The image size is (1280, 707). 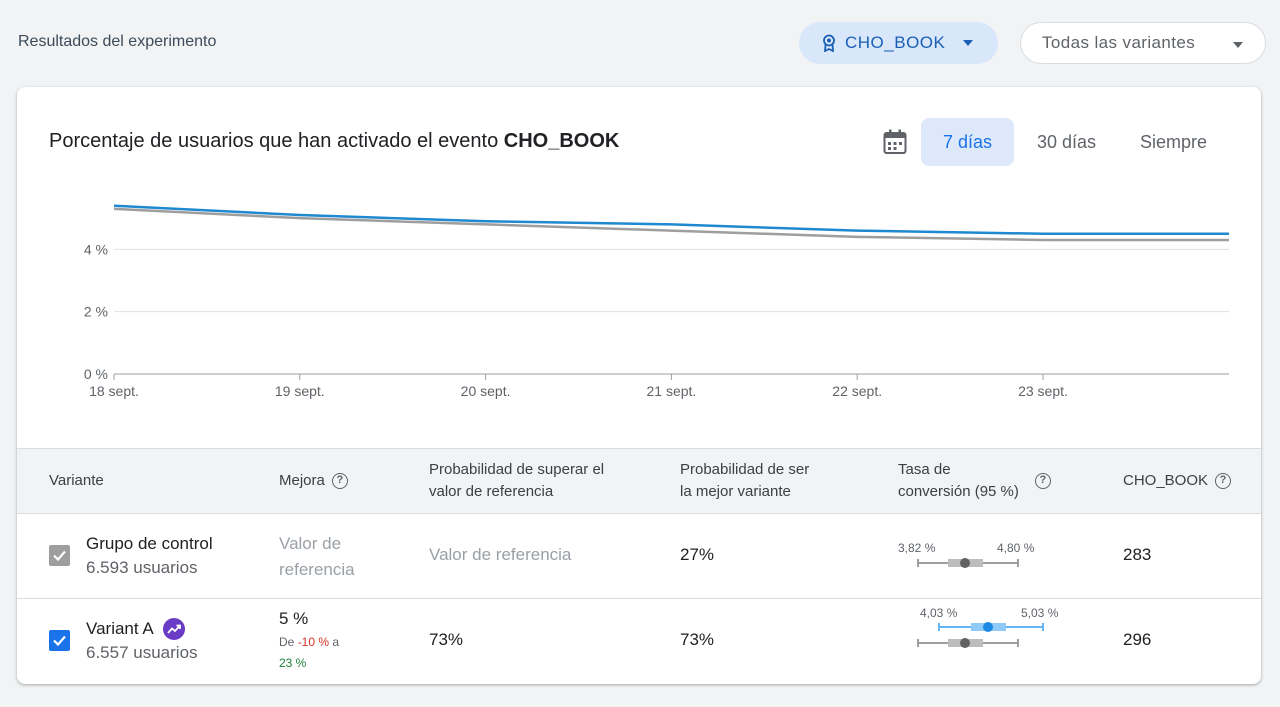 I want to click on variant-filter-label: Todas las variantes, so click(x=1119, y=42).